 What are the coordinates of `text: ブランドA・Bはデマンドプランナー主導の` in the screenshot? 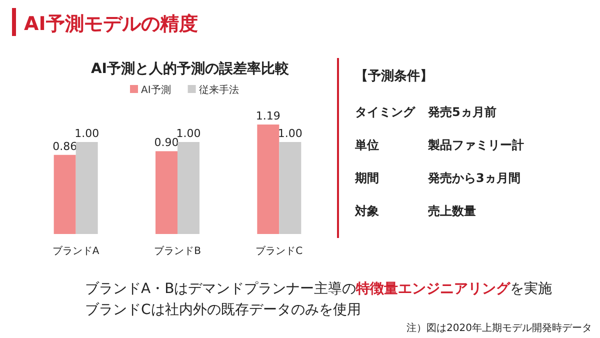 It's located at (220, 289).